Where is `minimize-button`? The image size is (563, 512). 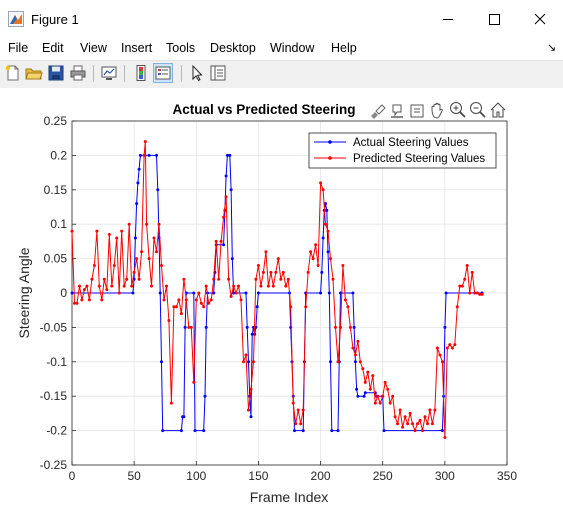 minimize-button is located at coordinates (448, 19).